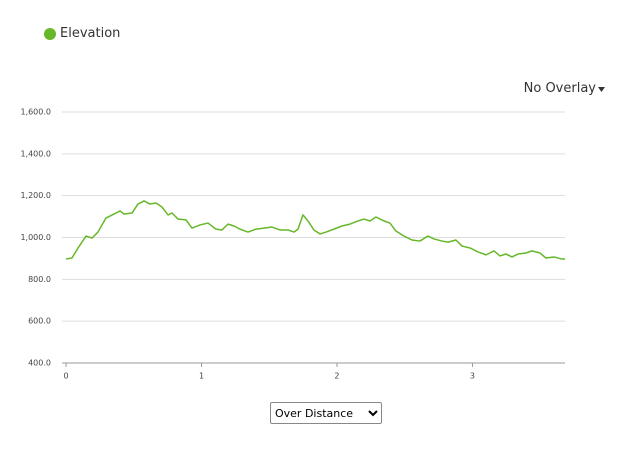 This screenshot has width=637, height=451. What do you see at coordinates (336, 376) in the screenshot?
I see `x-tick-label: 2` at bounding box center [336, 376].